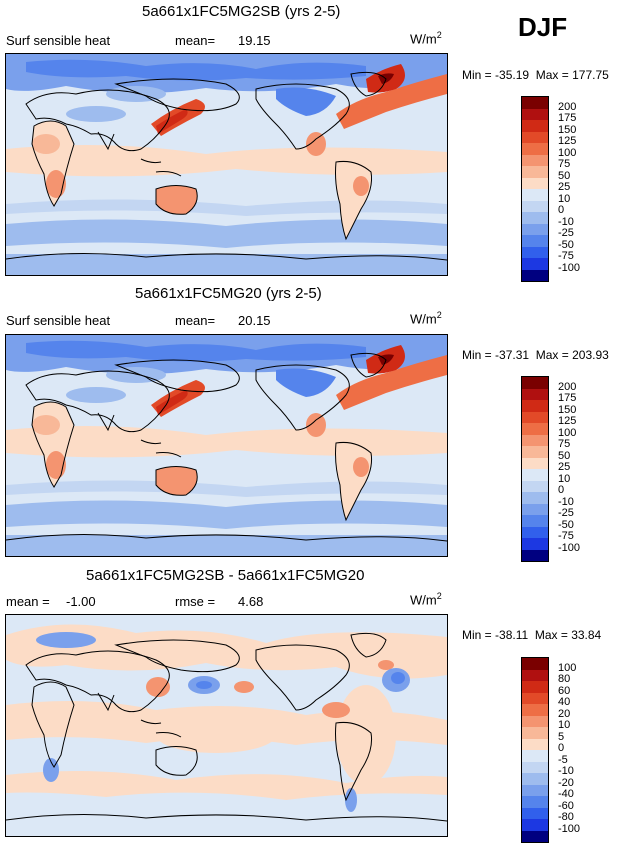  What do you see at coordinates (254, 40) in the screenshot?
I see `panel1-mean-value: 19.15` at bounding box center [254, 40].